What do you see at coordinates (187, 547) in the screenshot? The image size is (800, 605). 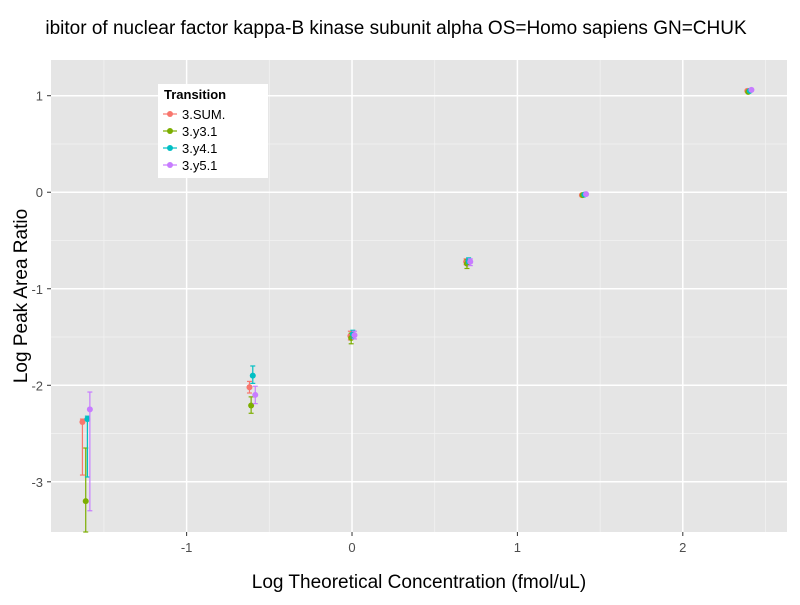 I see `x-tick-label: -1` at bounding box center [187, 547].